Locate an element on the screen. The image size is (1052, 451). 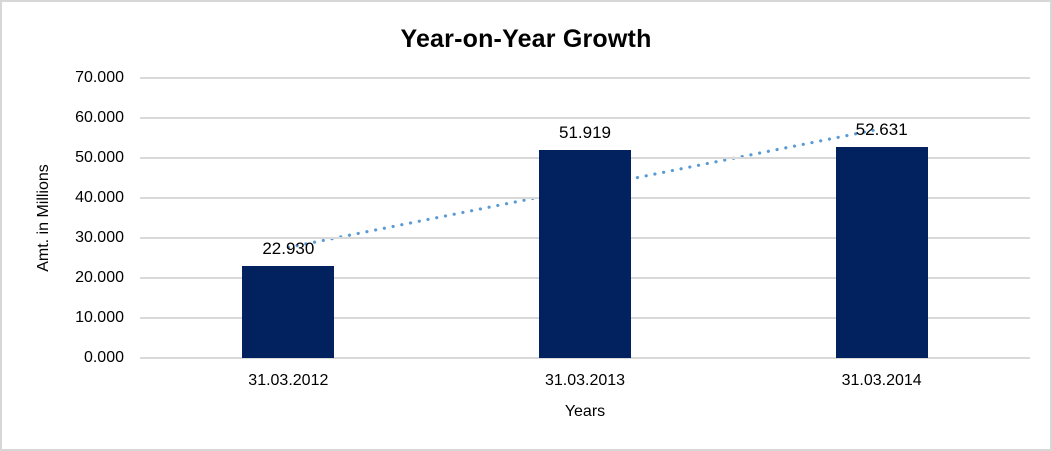
y-tick-label: 0.000 is located at coordinates (103, 357).